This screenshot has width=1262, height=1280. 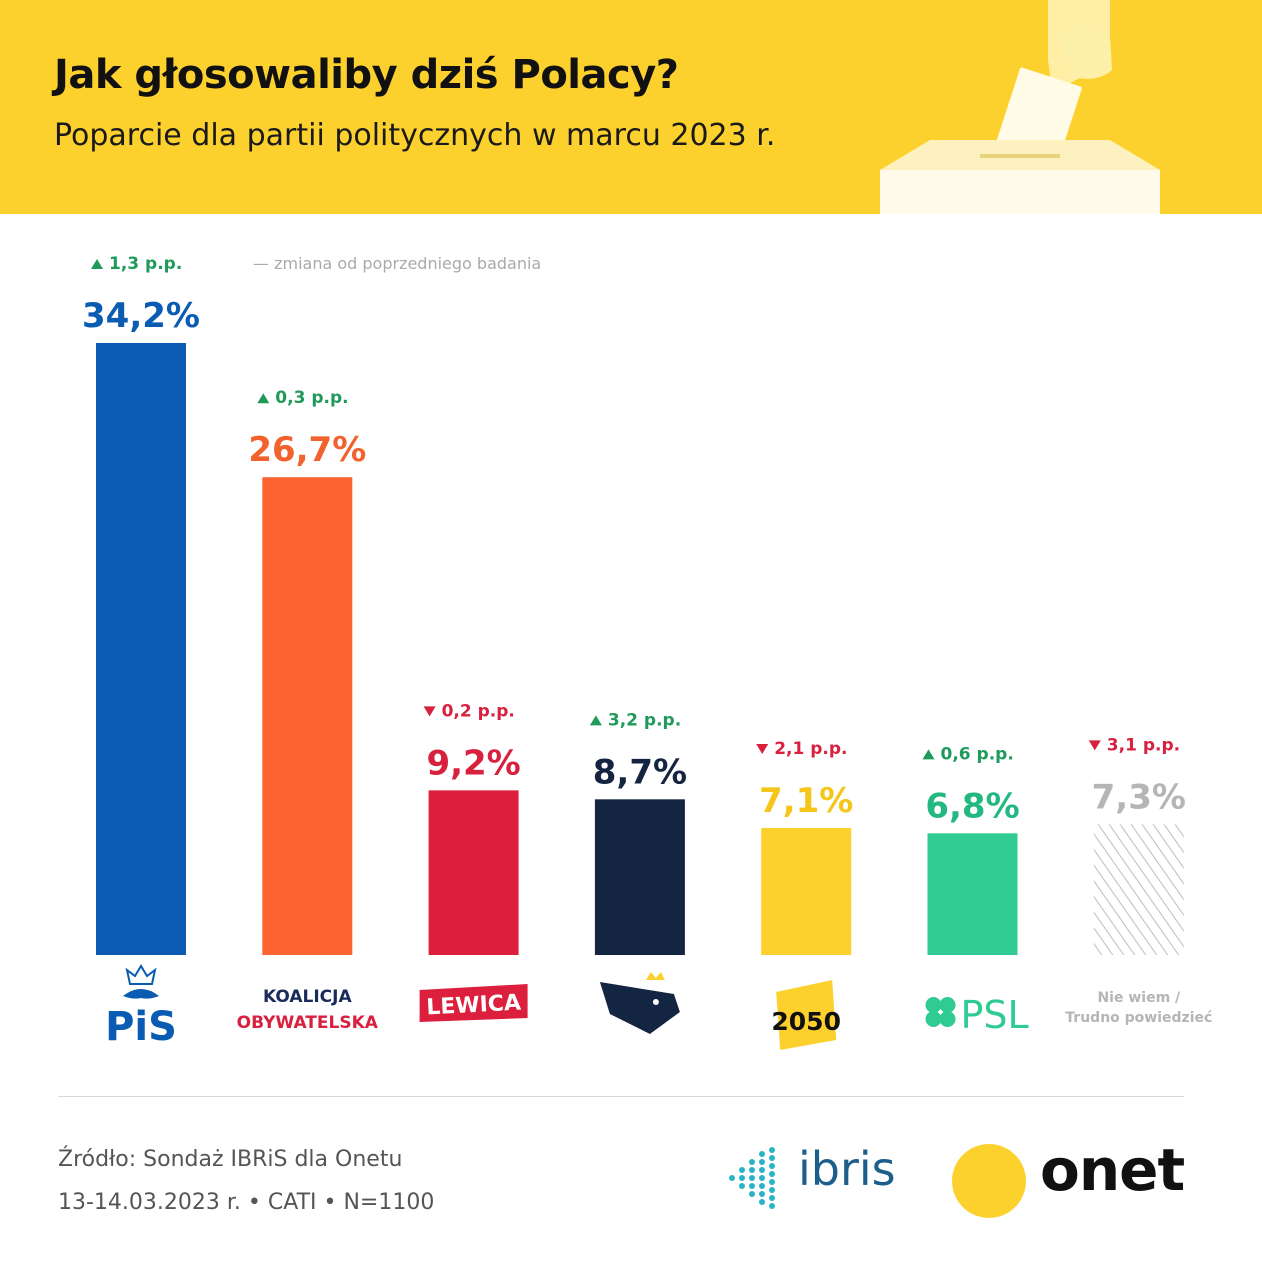 What do you see at coordinates (639, 1008) in the screenshot?
I see `konfederacja-eagle-icon` at bounding box center [639, 1008].